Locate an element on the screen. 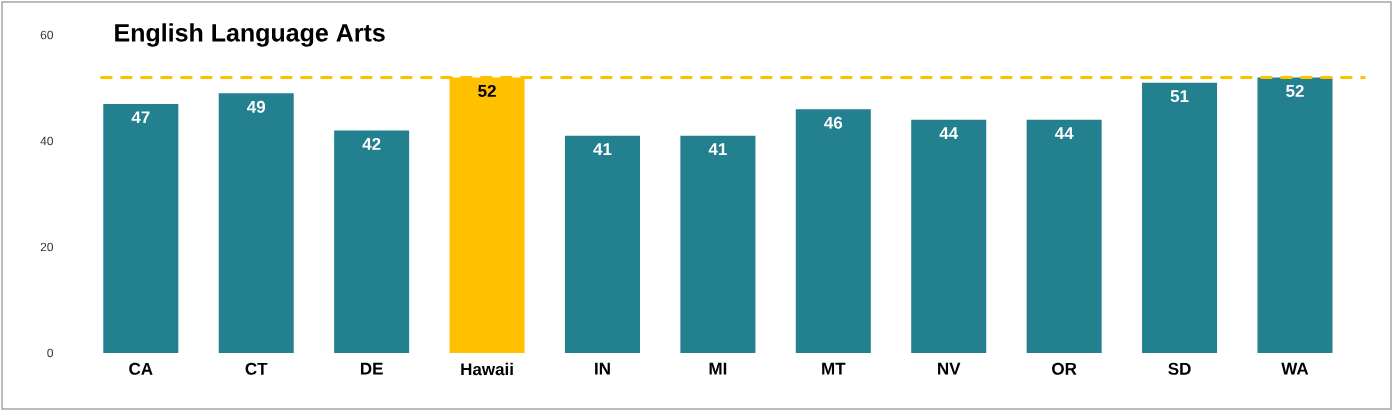 This screenshot has width=1393, height=411. x-tick-label: WA is located at coordinates (1295, 368).